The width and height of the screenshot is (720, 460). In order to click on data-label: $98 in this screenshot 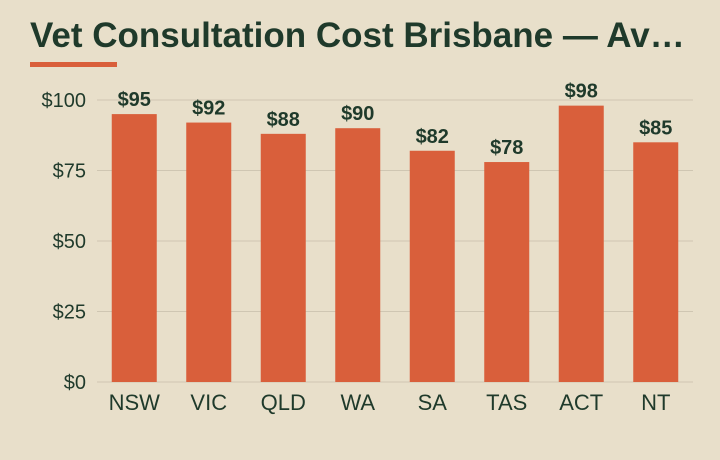, I will do `click(581, 92)`.